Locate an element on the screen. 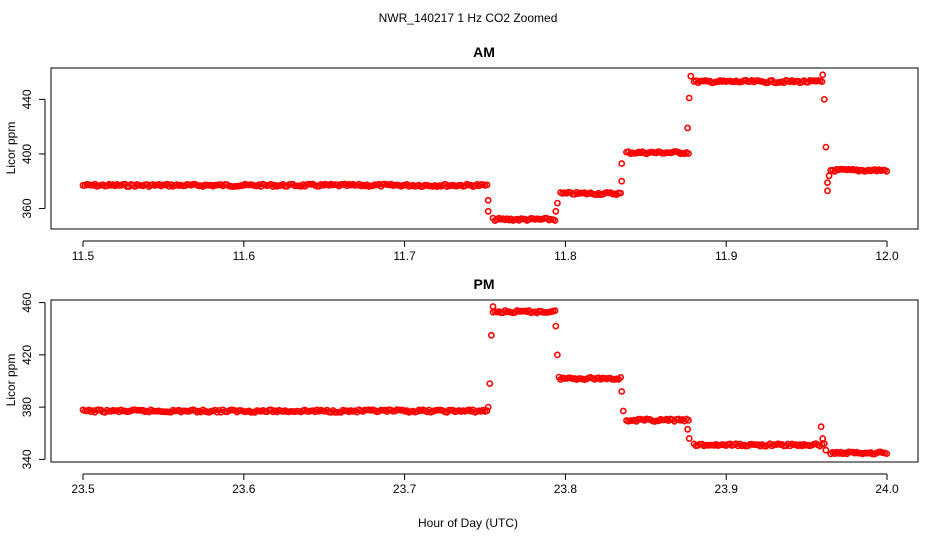 The image size is (936, 540). am-x-tick-label: 11.5 is located at coordinates (83, 256).